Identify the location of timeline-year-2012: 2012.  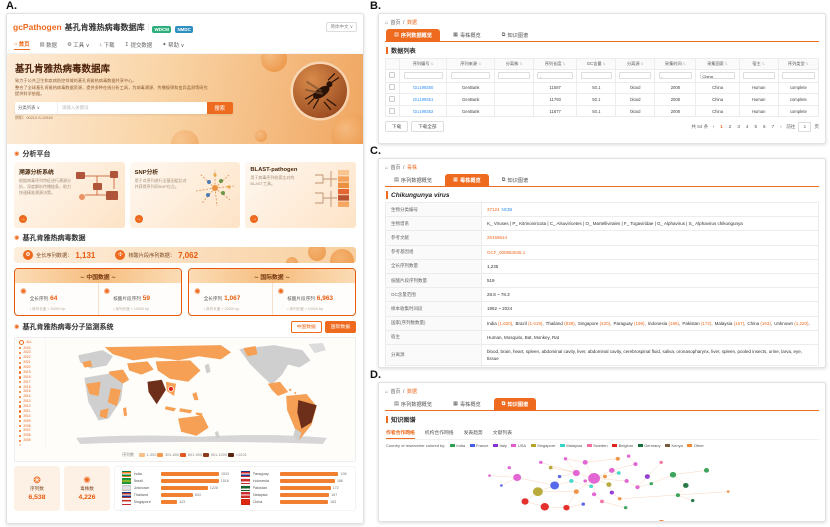
(32, 406).